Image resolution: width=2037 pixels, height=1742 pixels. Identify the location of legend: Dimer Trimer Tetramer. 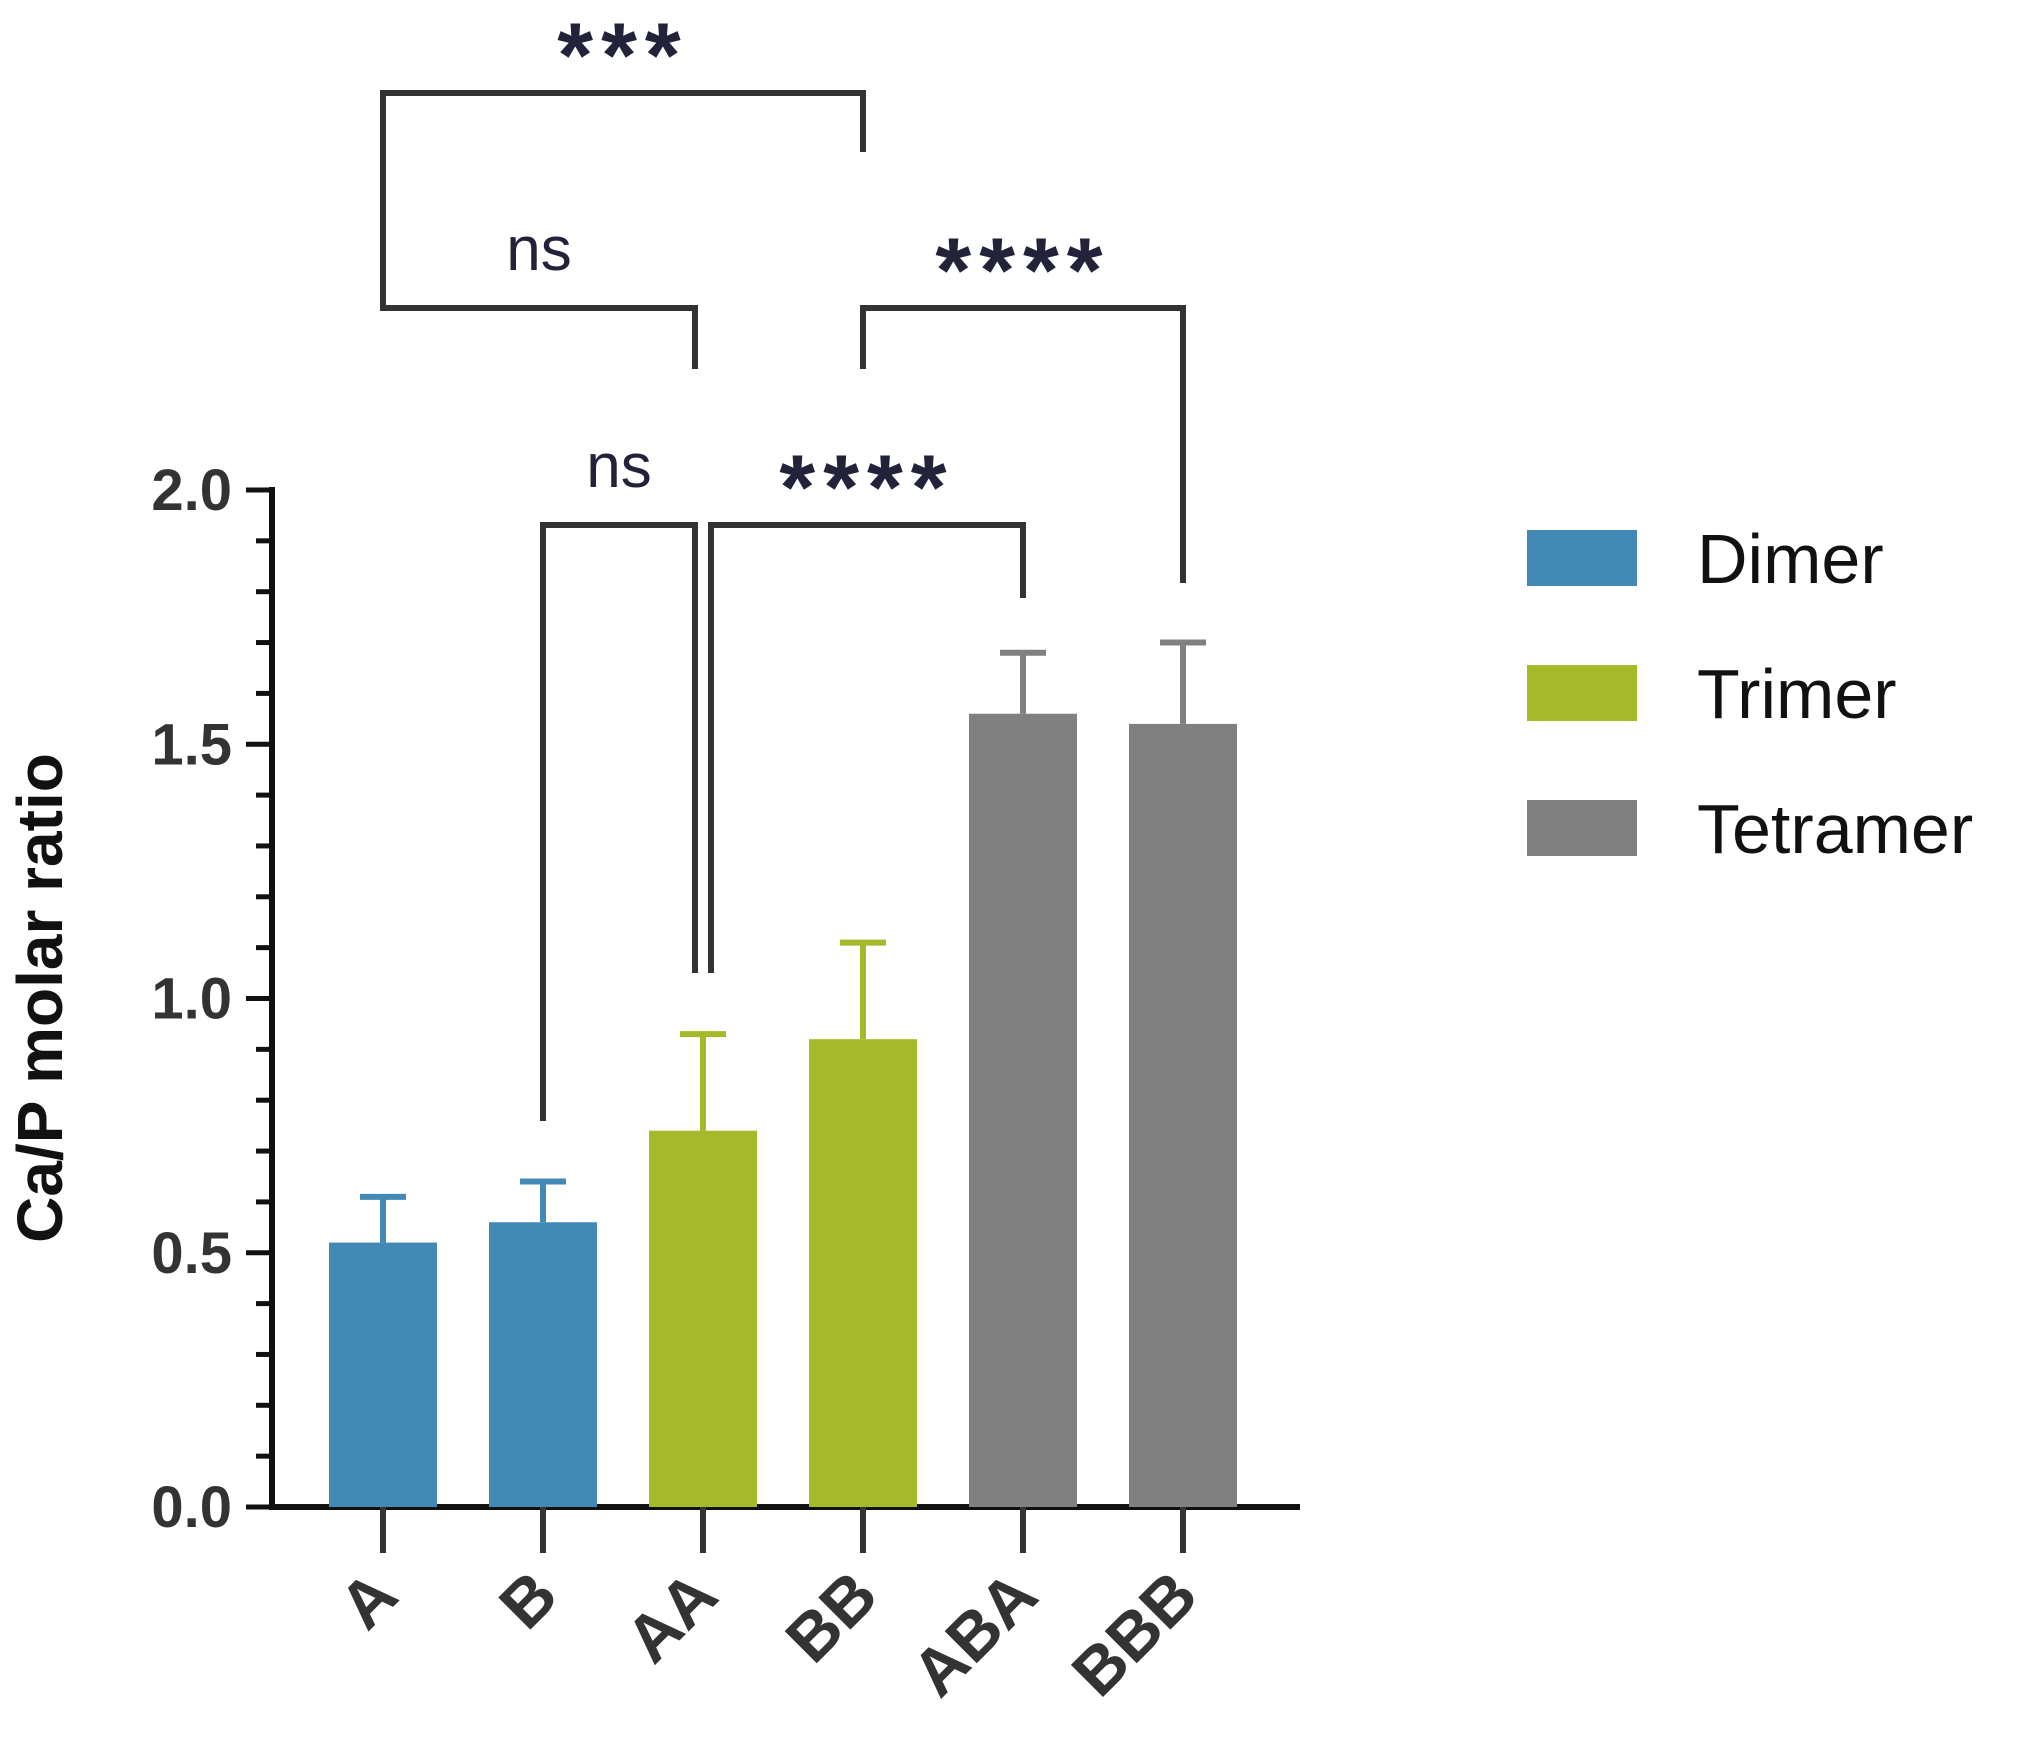
(1750, 694).